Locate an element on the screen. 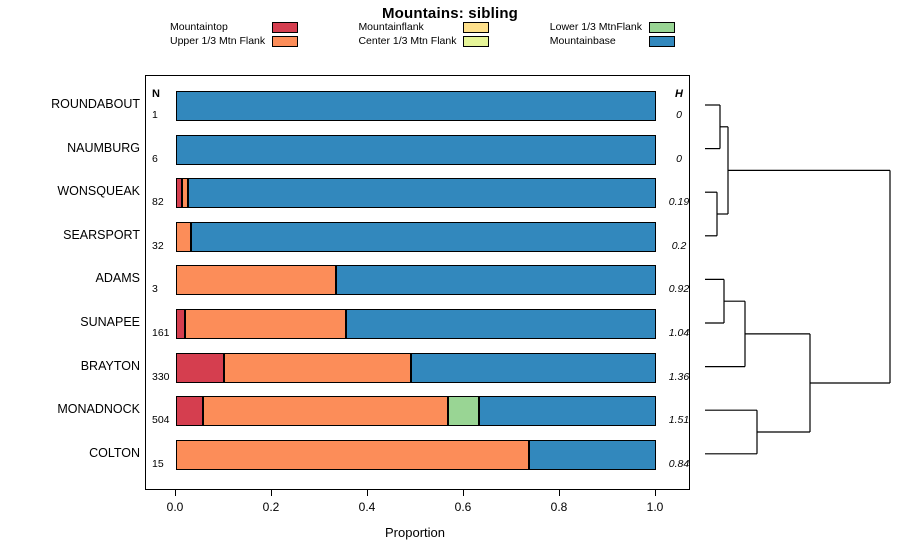 The image size is (900, 560). h-value: 0.19 is located at coordinates (679, 202).